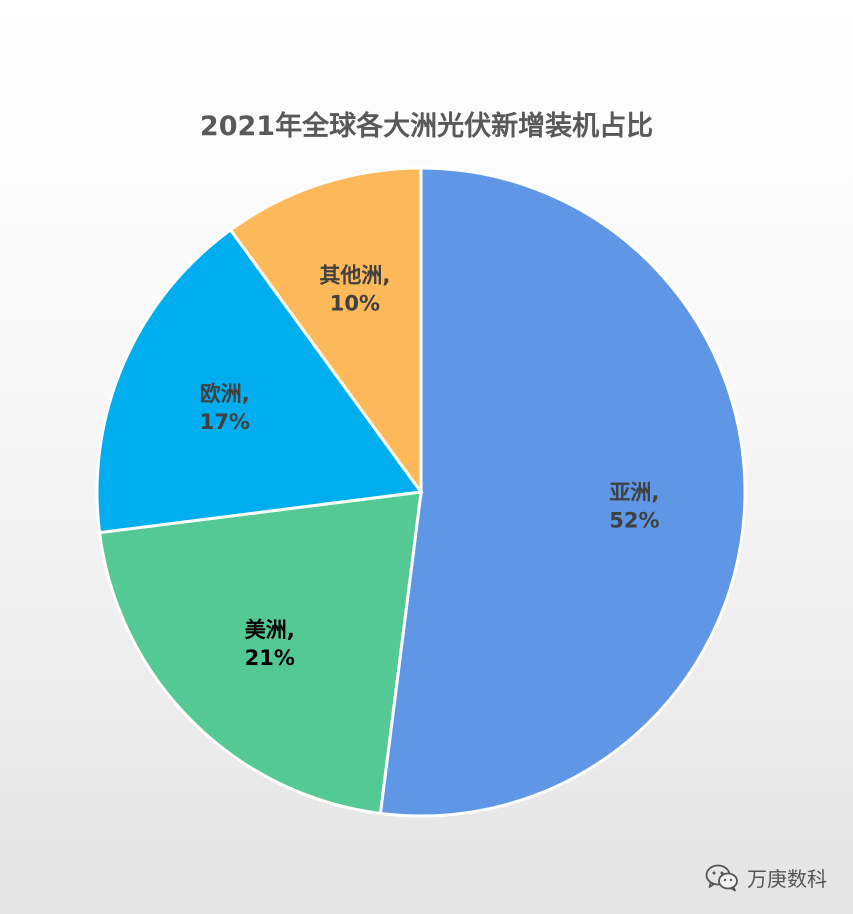  I want to click on slice-label-value-3: 10%, so click(355, 304).